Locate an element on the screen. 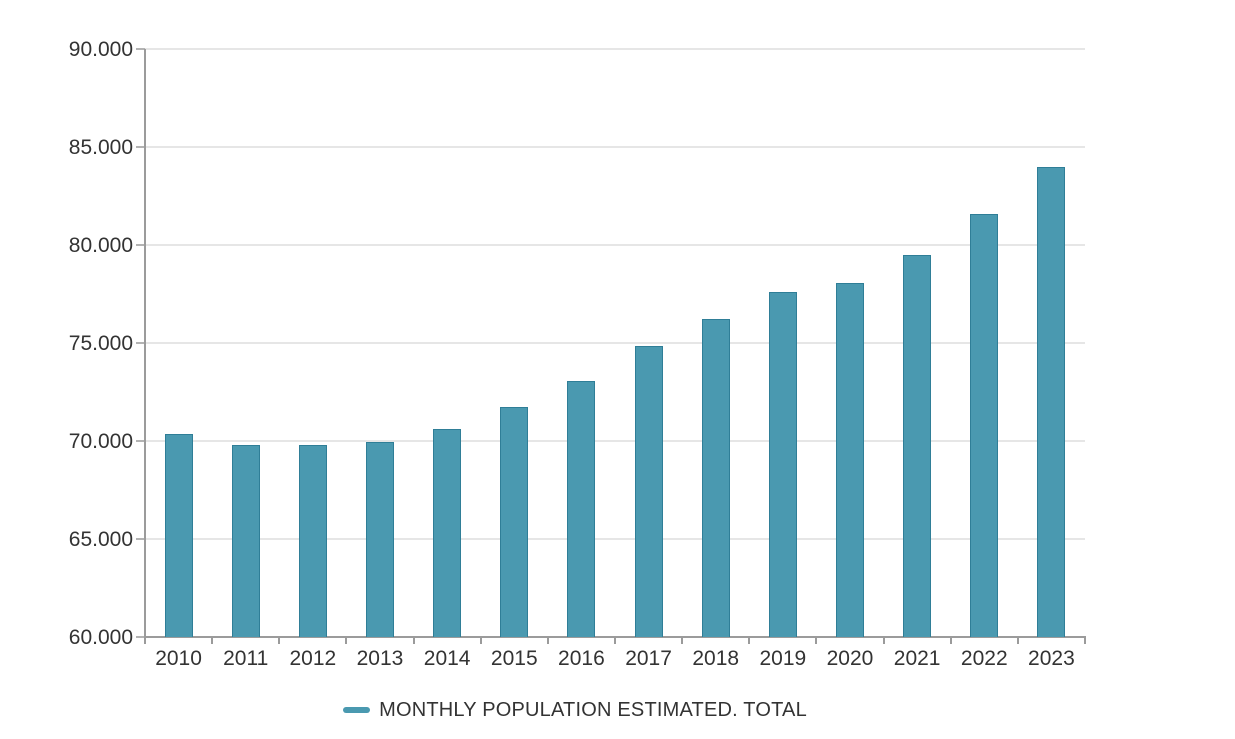 This screenshot has width=1235, height=739. x-axis-label-2023: 2023 is located at coordinates (1051, 658).